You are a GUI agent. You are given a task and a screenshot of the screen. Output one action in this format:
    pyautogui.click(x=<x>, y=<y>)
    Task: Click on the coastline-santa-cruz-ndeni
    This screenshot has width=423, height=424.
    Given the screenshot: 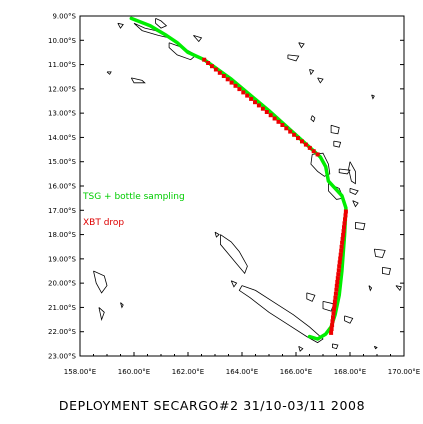 What is the action you would take?
    pyautogui.click(x=293, y=58)
    